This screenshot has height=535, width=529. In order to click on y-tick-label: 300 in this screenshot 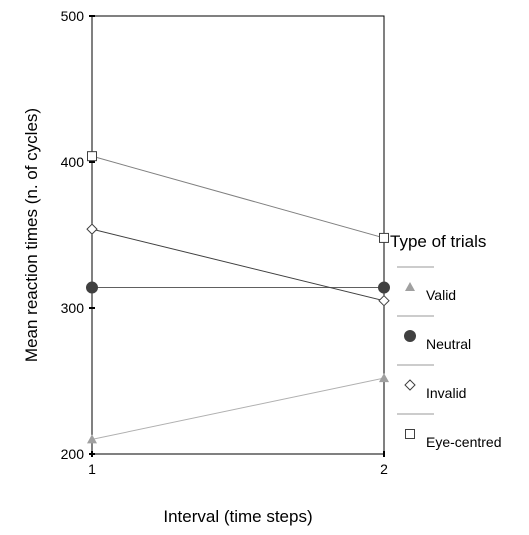, I will do `click(73, 308)`.